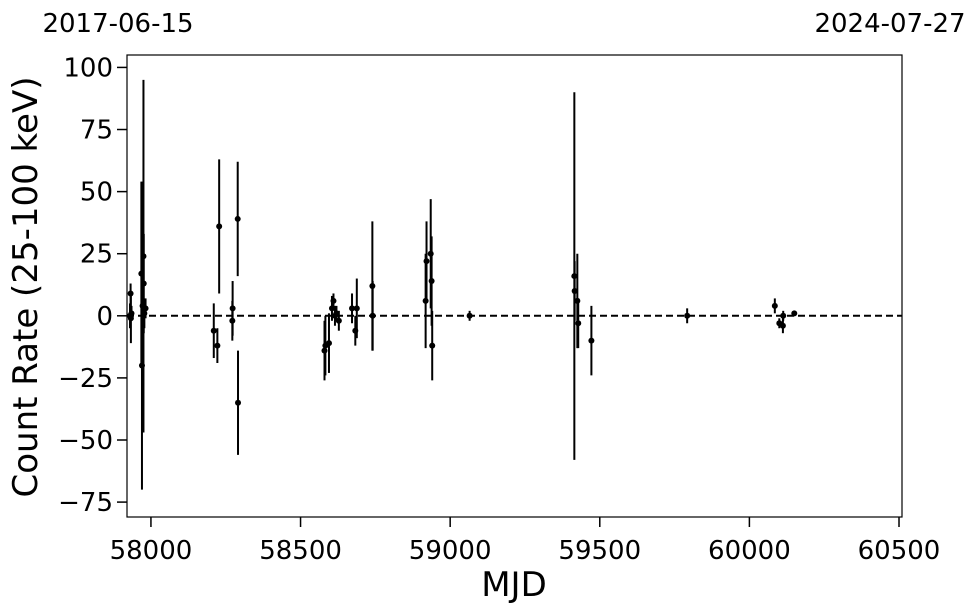  What do you see at coordinates (92, 285) in the screenshot?
I see `y-axis-ticks: −75 −50 −25 0 25 50 75 100` at bounding box center [92, 285].